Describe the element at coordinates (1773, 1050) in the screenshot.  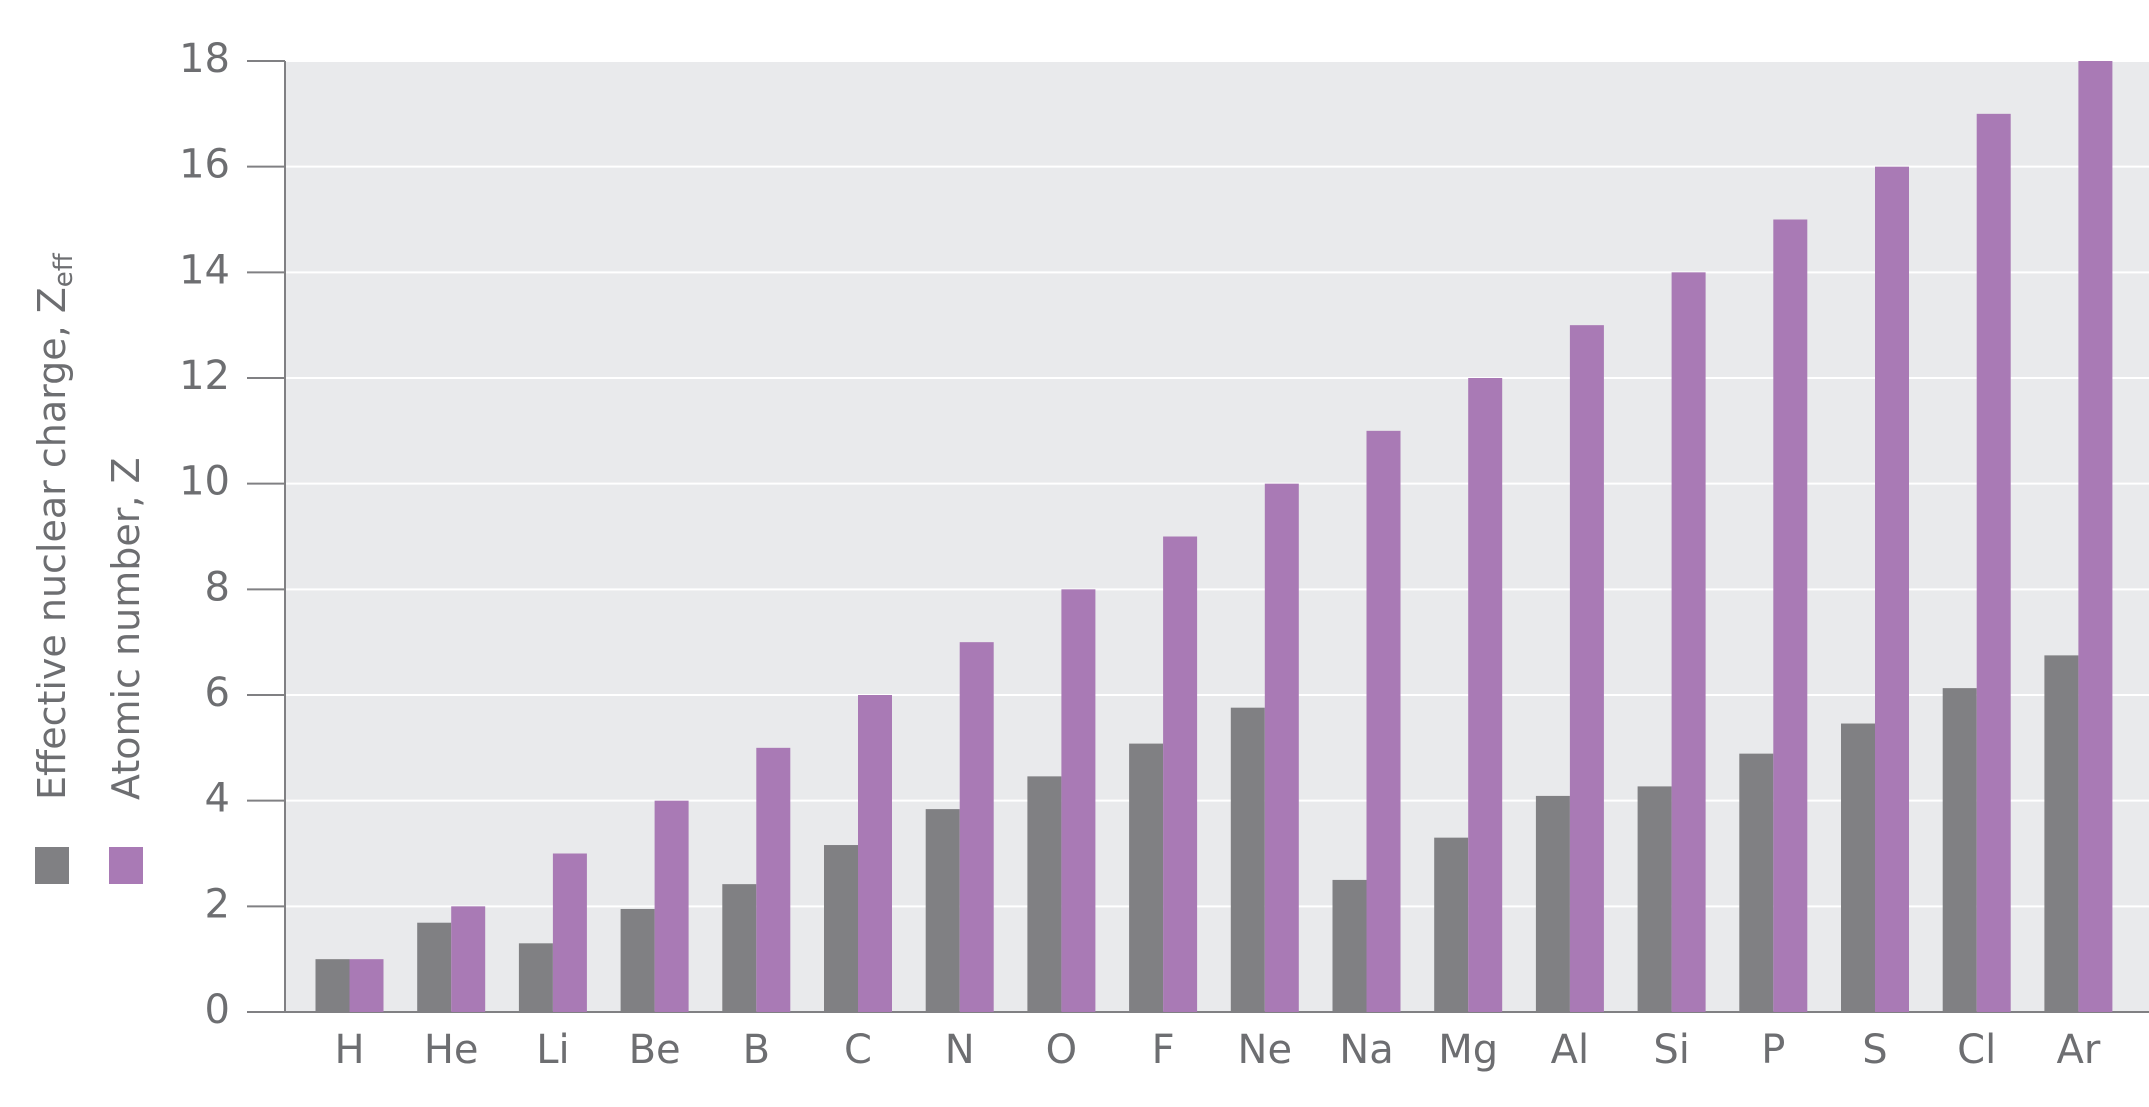
I see `x-tick-label: P` at that location.